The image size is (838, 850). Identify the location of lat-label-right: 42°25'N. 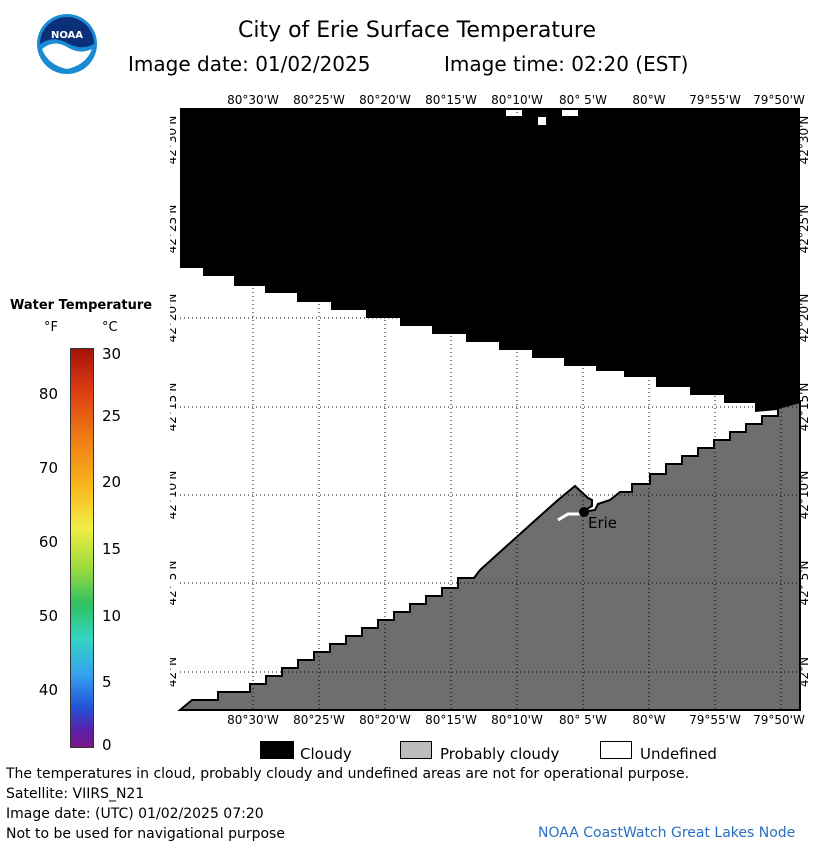
(803, 229).